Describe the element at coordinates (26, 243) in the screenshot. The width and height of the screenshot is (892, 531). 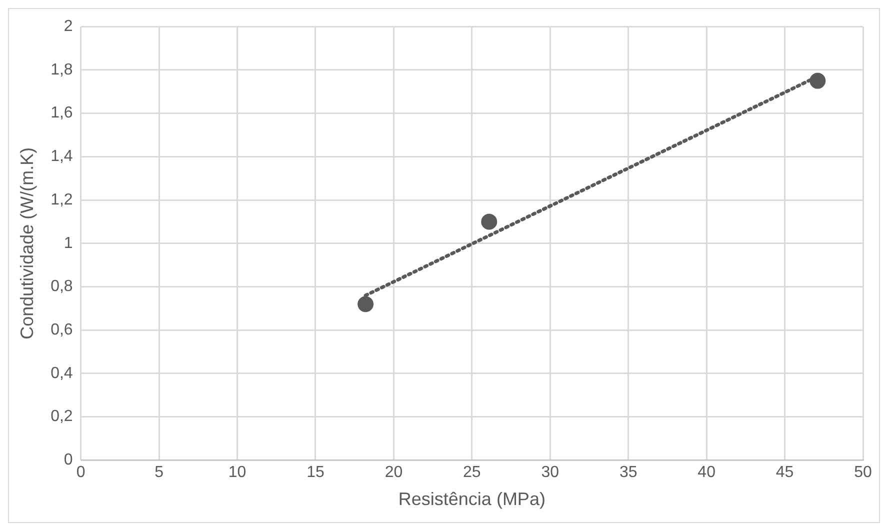
I see `y-axis-title: Condutividade (W/(m.K)` at that location.